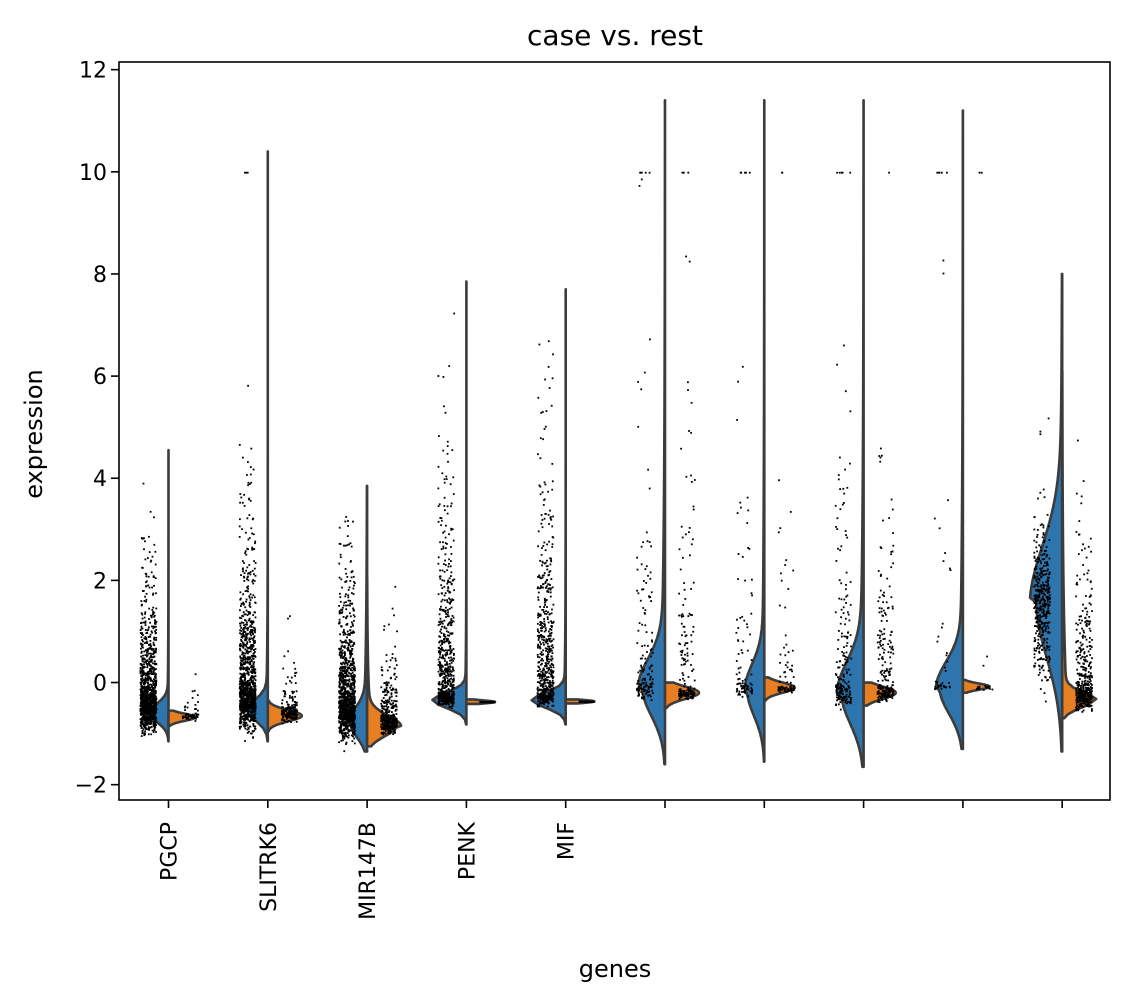  I want to click on jitter-8-rest, so click(885, 437).